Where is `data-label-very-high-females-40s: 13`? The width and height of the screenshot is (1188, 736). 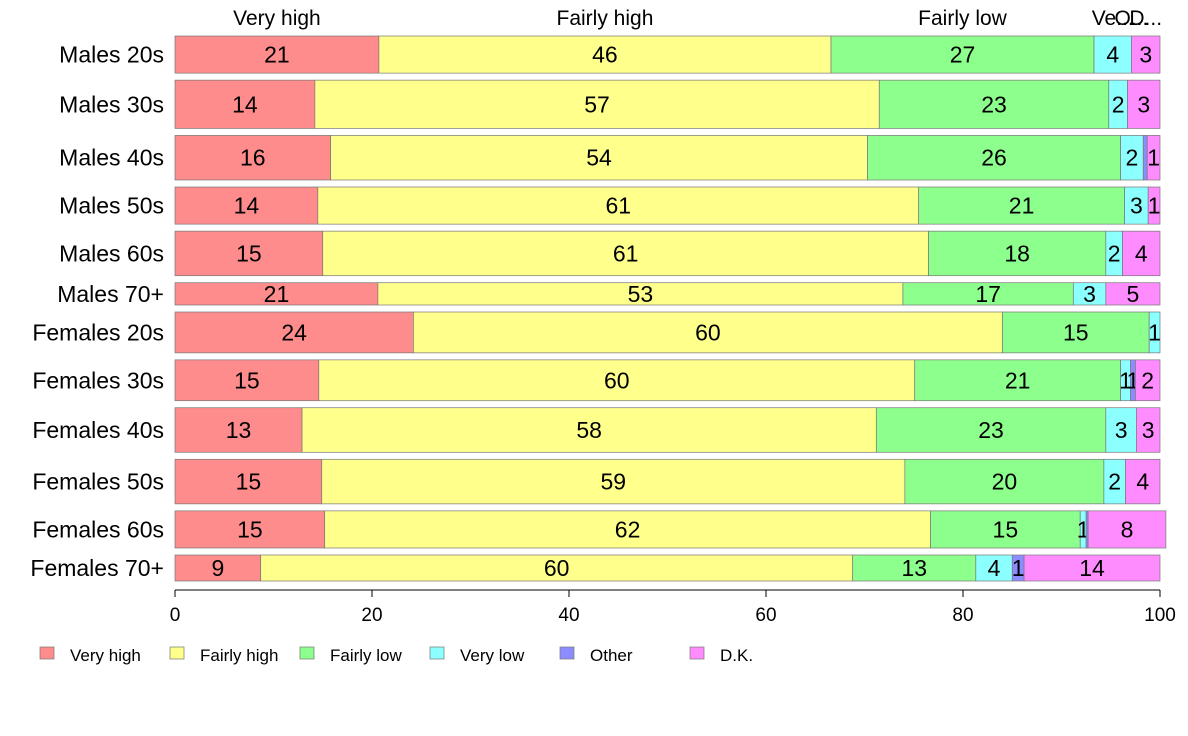
data-label-very-high-females-40s: 13 is located at coordinates (239, 430).